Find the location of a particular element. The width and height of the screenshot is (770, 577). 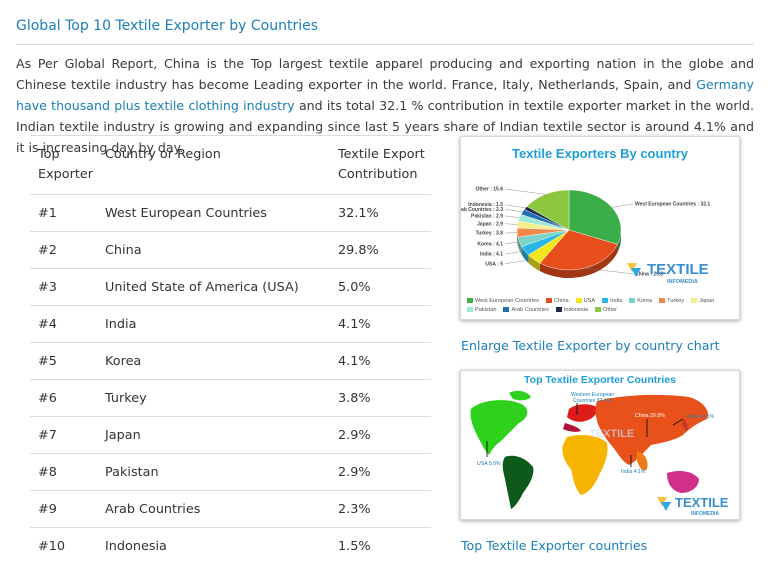

table-row: #5 Korea 4.1% is located at coordinates (230, 361).